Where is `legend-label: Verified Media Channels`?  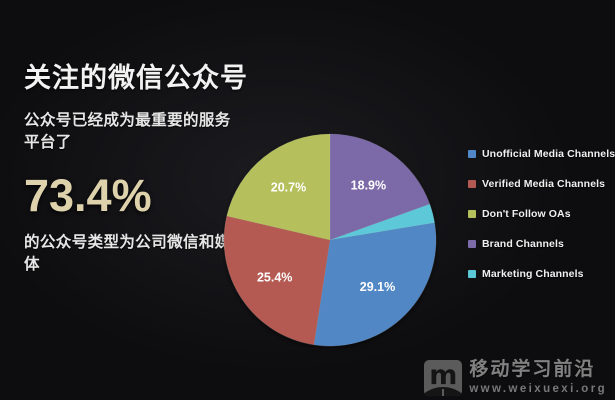 legend-label: Verified Media Channels is located at coordinates (544, 184).